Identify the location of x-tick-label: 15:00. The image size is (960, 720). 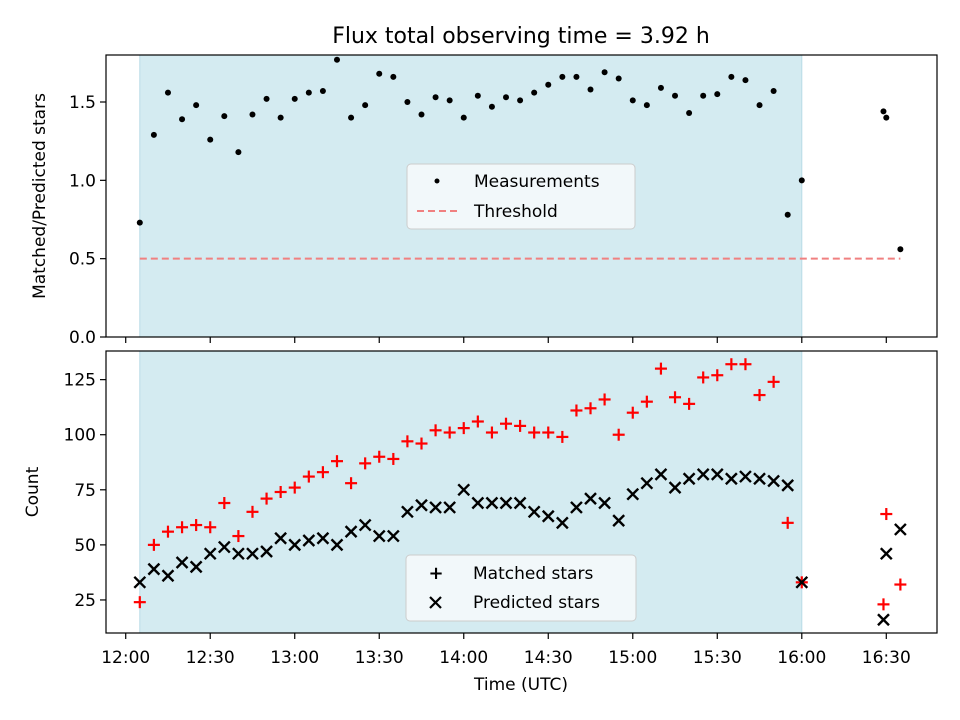
(632, 658).